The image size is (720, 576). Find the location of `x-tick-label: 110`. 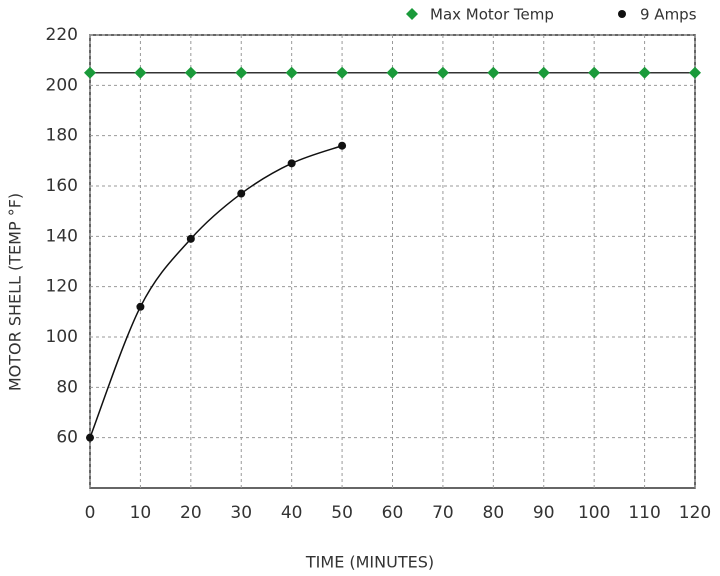

x-tick-label: 110 is located at coordinates (644, 513).